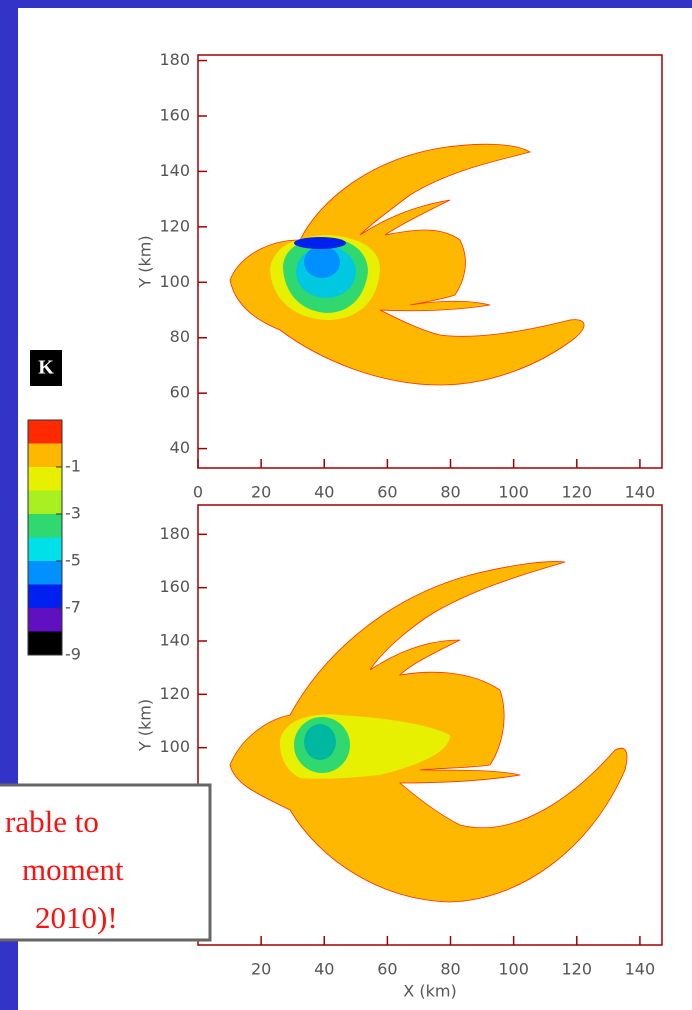 This screenshot has height=1010, width=692. I want to click on colorbar-title-box, so click(46, 368).